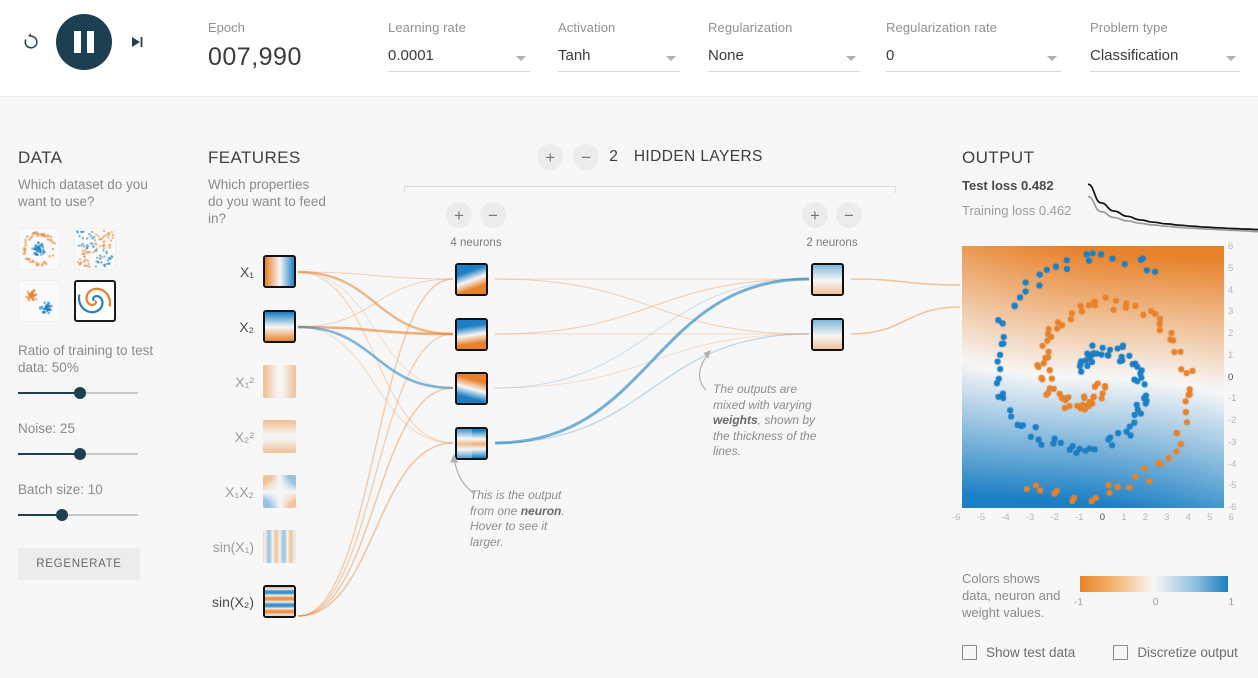 This screenshot has height=678, width=1258. What do you see at coordinates (137, 42) in the screenshot?
I see `step-forward-icon` at bounding box center [137, 42].